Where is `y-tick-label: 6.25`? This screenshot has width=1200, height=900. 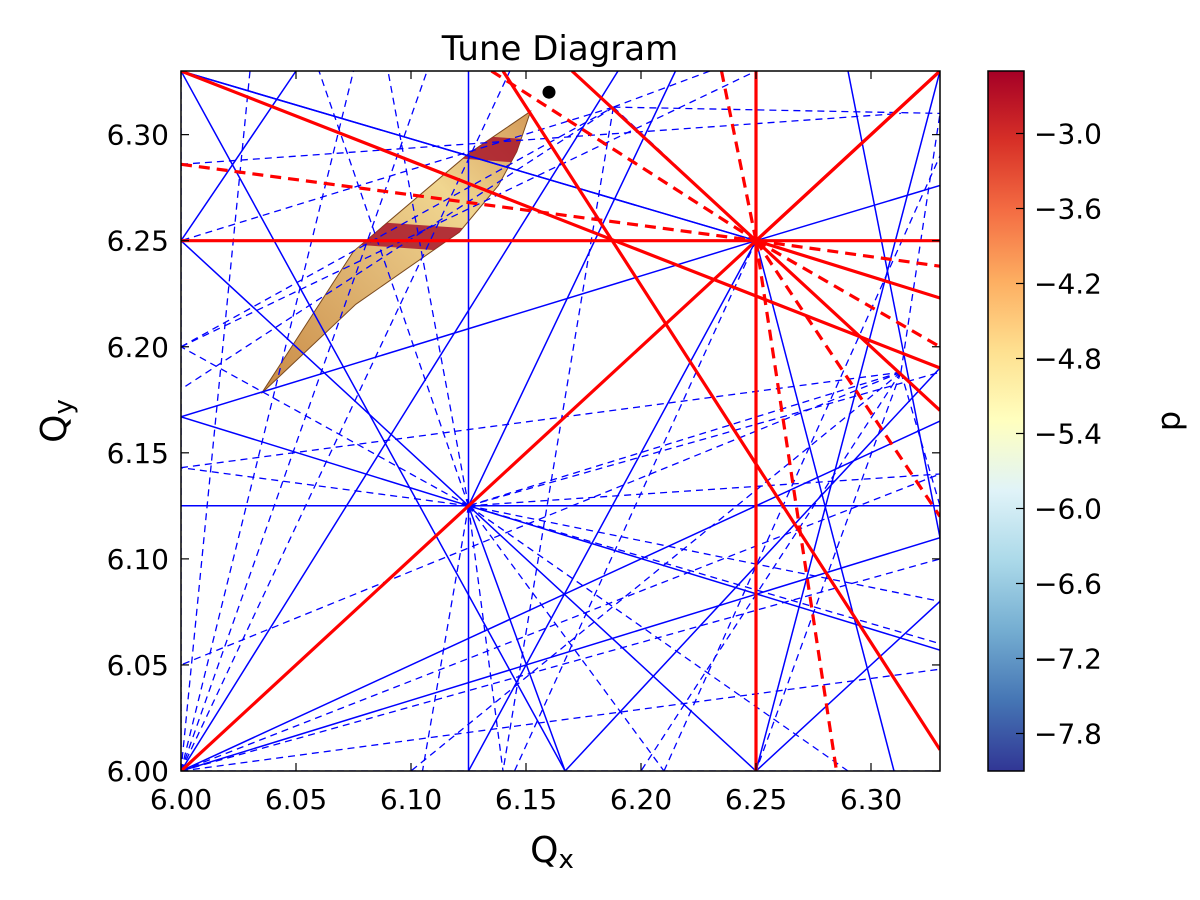 y-tick-label: 6.25 is located at coordinates (138, 241).